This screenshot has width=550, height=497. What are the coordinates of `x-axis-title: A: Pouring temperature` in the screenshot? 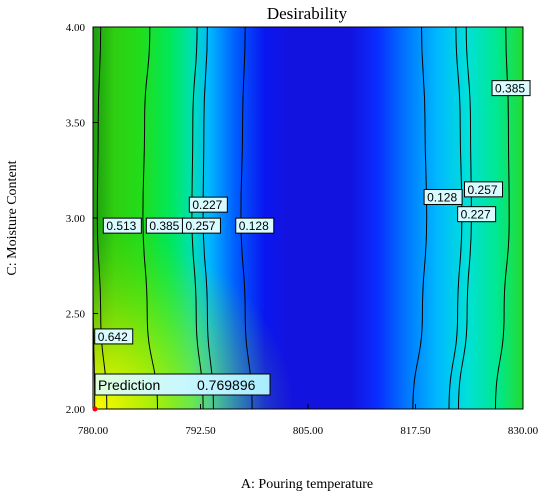 It's located at (307, 484).